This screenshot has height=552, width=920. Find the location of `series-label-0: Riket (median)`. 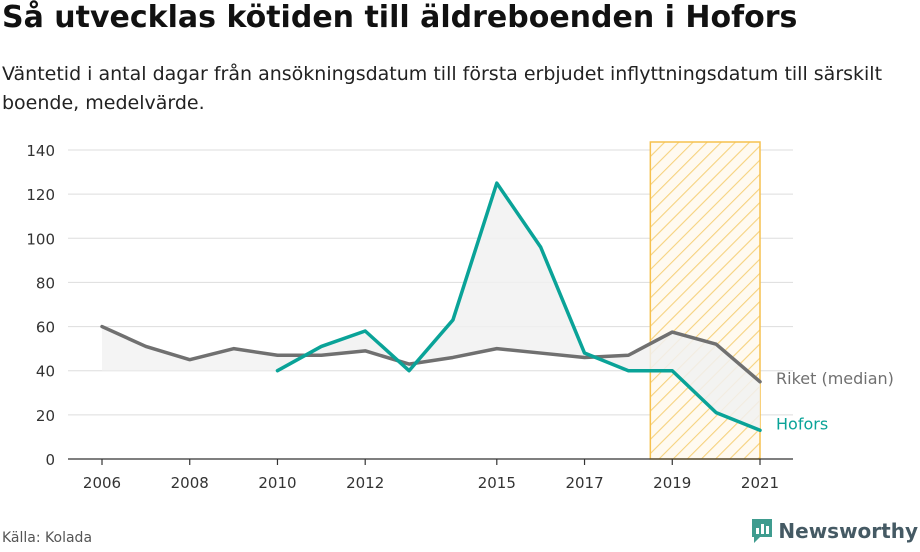

series-label-0: Riket (median) is located at coordinates (835, 378).